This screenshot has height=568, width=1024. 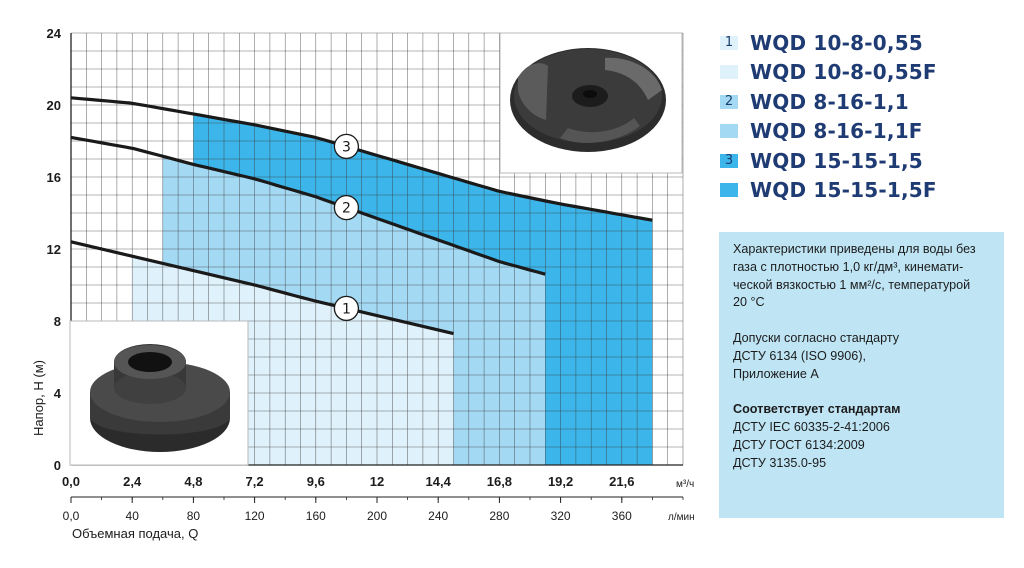 I want to click on y-tick-label: 4, so click(x=58, y=393).